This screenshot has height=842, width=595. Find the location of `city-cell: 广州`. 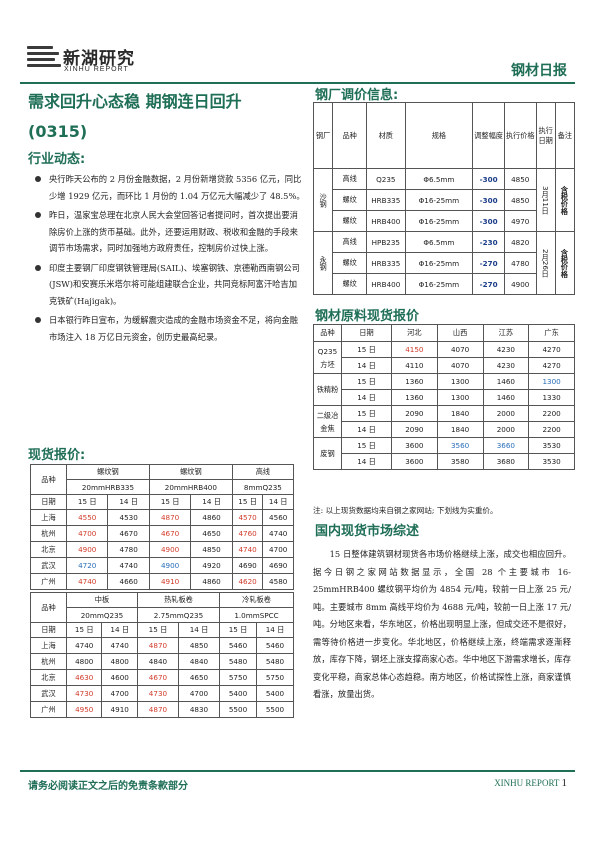

city-cell: 广州 is located at coordinates (48, 581).